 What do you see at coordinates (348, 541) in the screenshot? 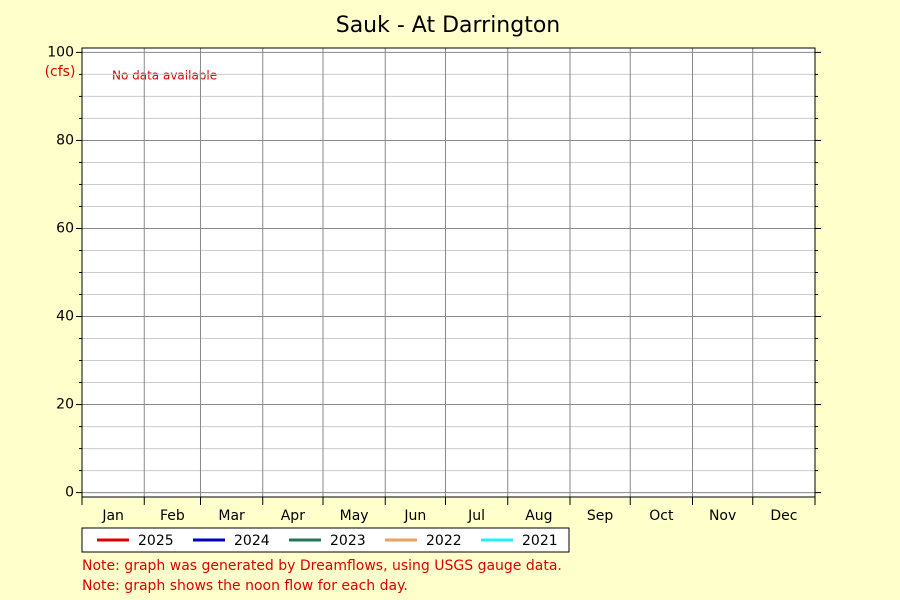
I see `legend-label: 2023` at bounding box center [348, 541].